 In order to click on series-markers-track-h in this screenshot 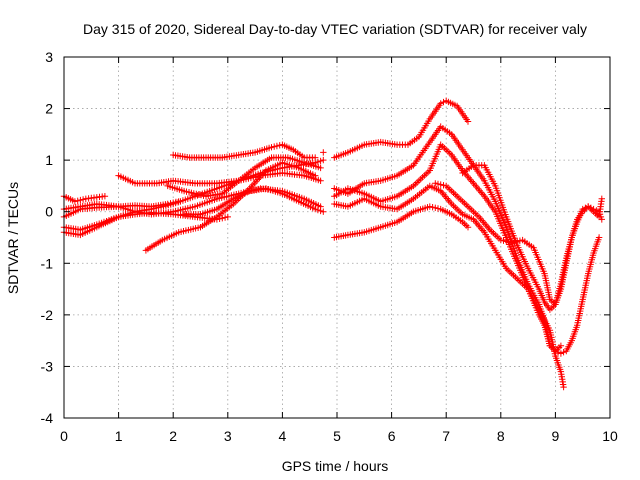, I will do `click(244, 177)`.